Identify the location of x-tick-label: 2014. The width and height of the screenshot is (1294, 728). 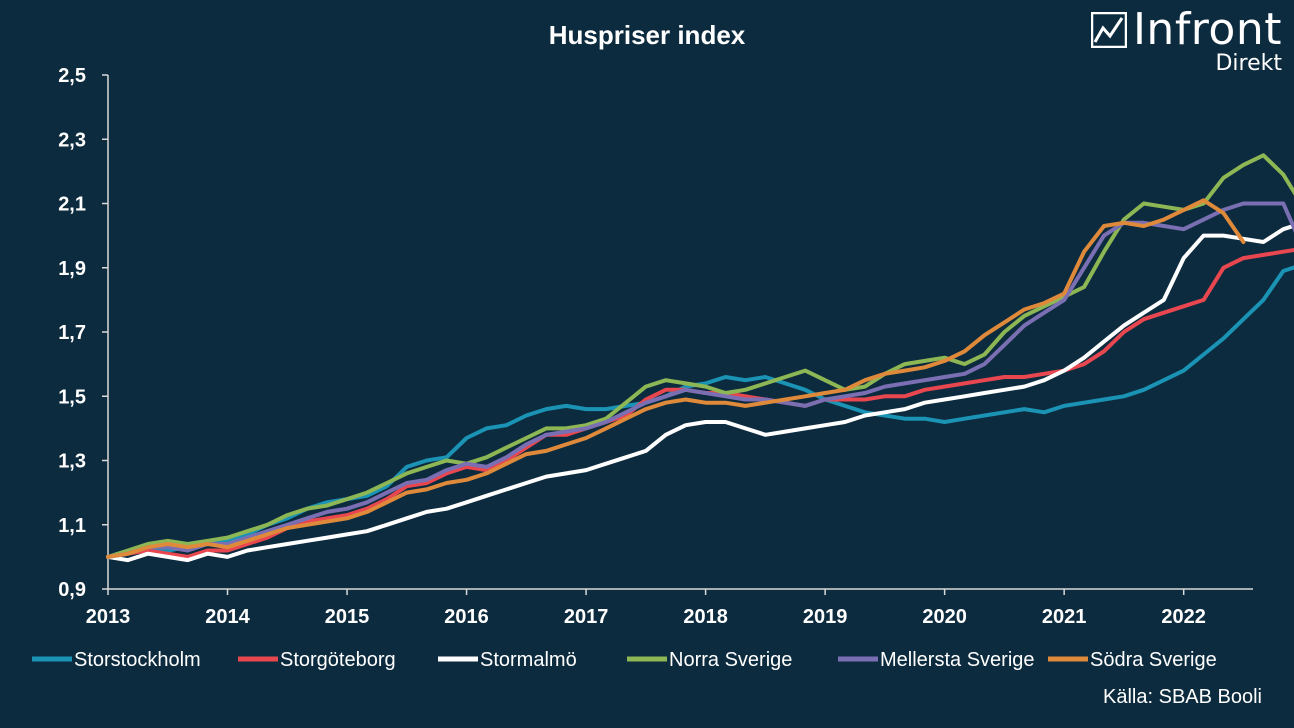
(227, 617).